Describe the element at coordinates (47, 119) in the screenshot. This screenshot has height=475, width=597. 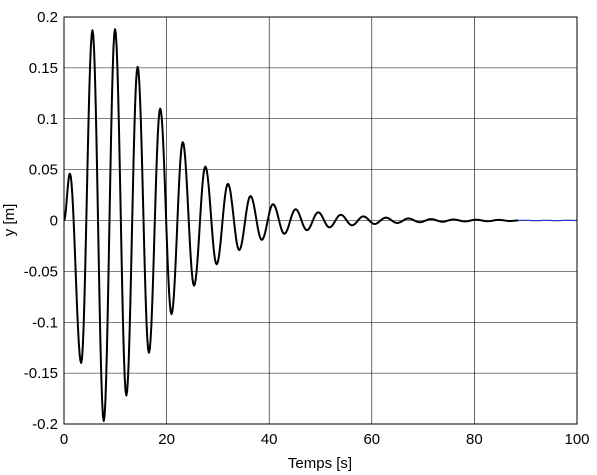
I see `y-tick-label: 0.1` at that location.